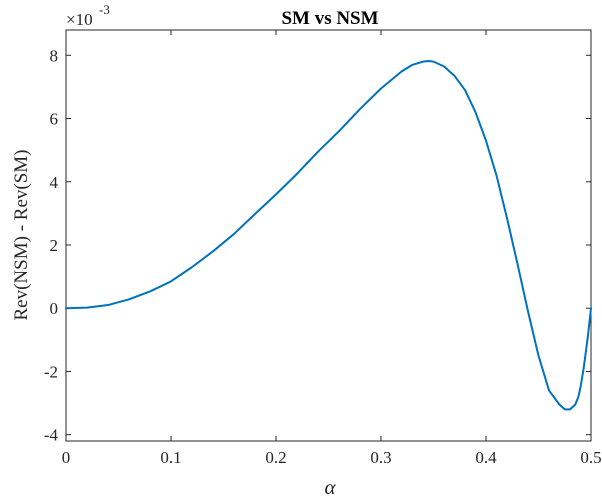 This screenshot has width=602, height=501. I want to click on y-tick-label: 8, so click(54, 55).